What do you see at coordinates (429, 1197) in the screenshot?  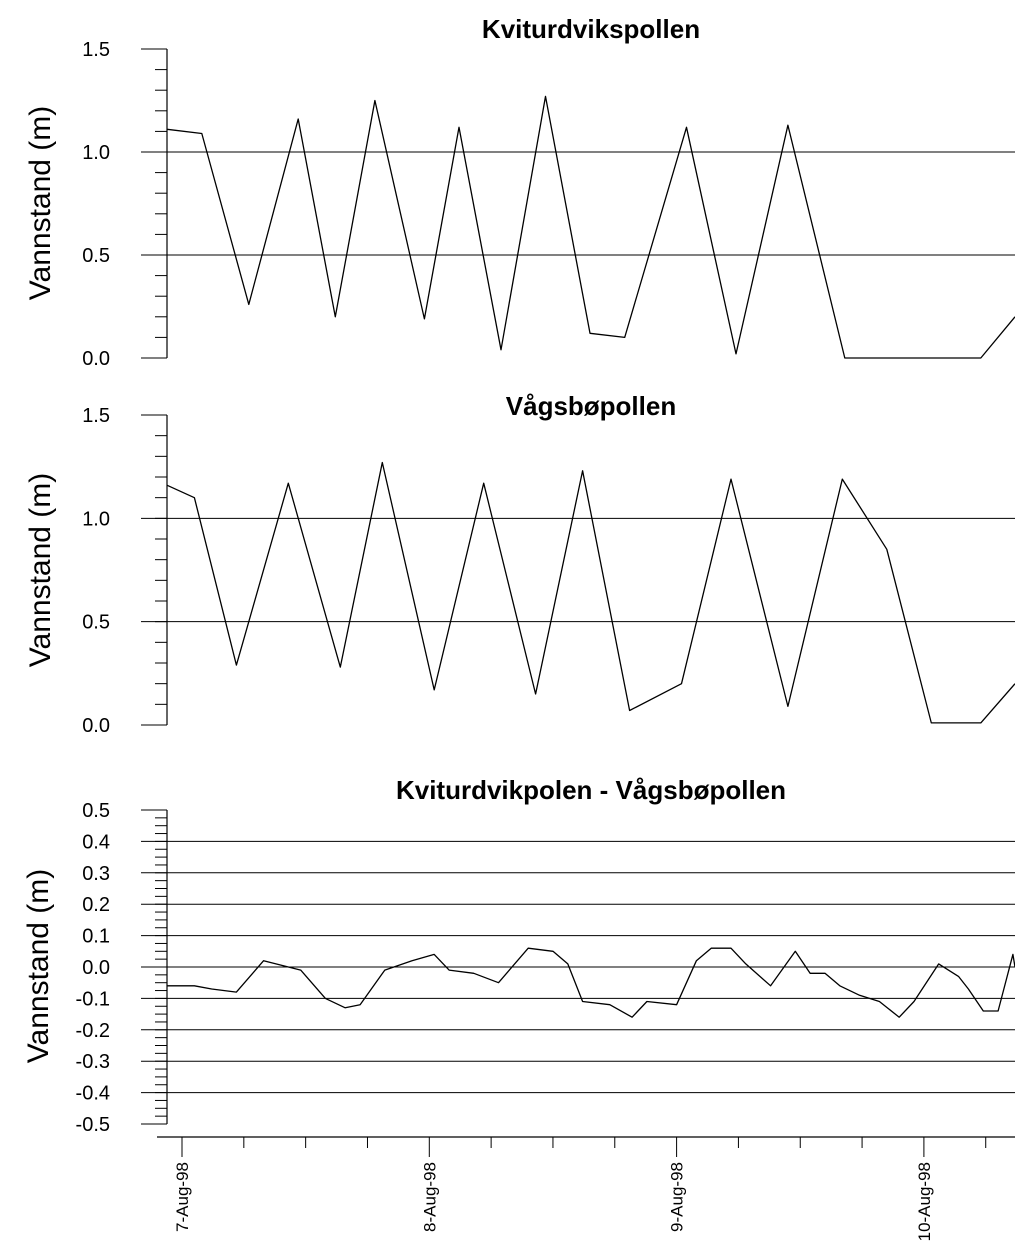 I see `x-tick-label: 8-Aug-98` at bounding box center [429, 1197].